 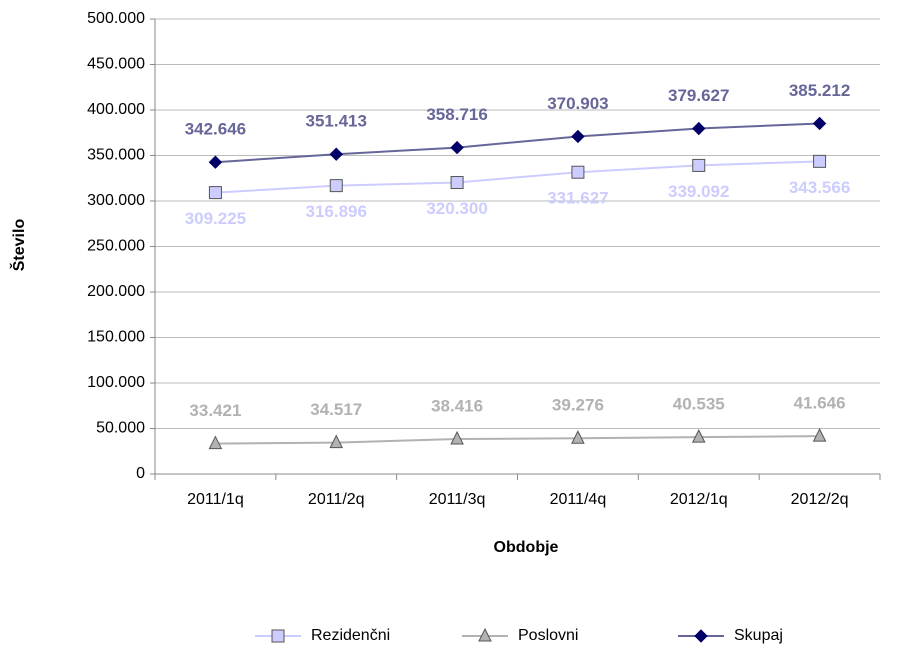 I want to click on x-tick-label: 2011/1q, so click(x=215, y=499).